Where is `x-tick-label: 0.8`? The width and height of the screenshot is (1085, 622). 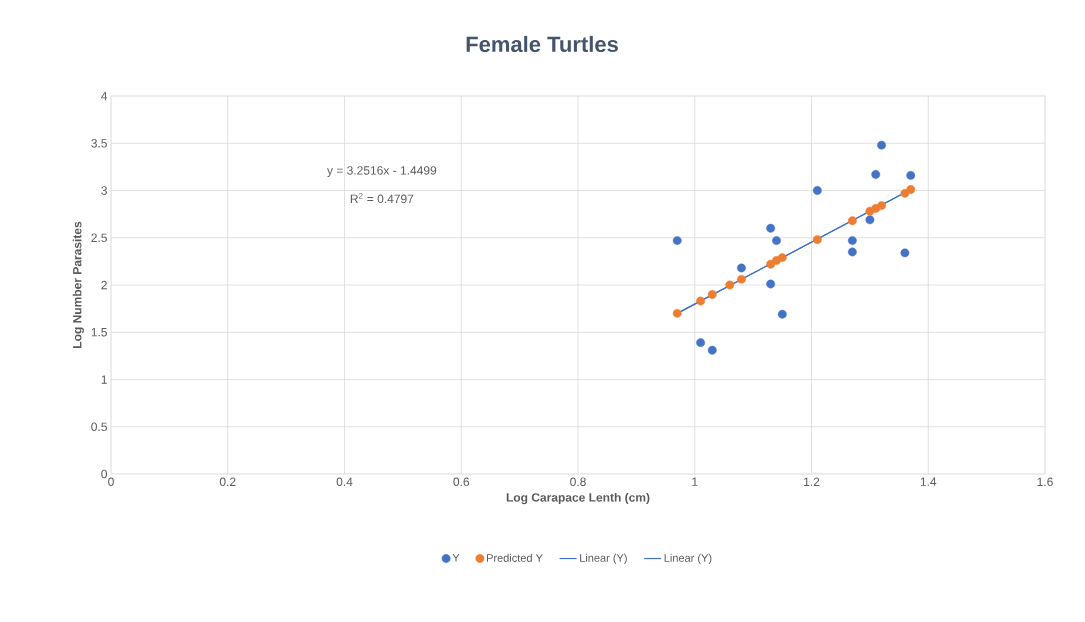 x-tick-label: 0.8 is located at coordinates (578, 482).